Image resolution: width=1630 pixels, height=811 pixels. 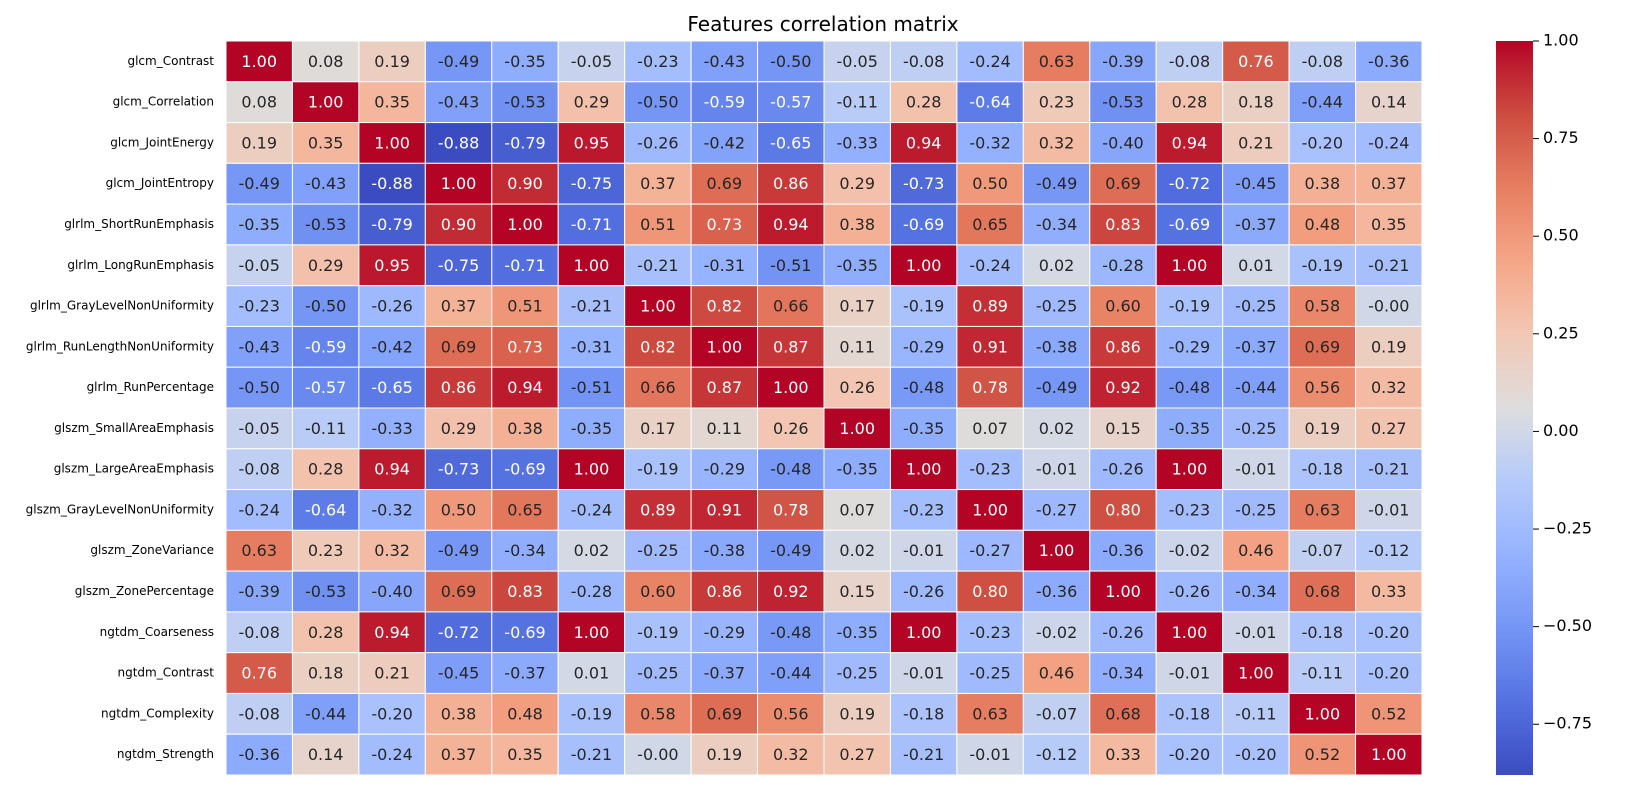 I want to click on cell-value-label: -0.53, so click(x=325, y=224).